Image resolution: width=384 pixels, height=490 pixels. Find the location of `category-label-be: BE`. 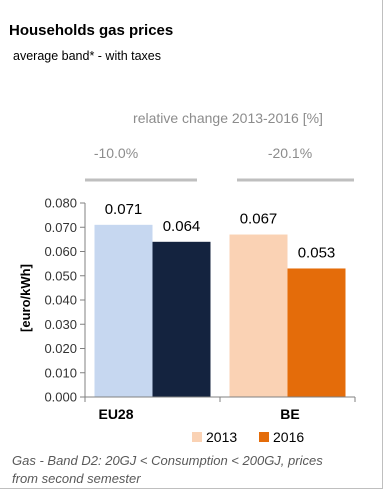

category-label-be: BE is located at coordinates (289, 414).